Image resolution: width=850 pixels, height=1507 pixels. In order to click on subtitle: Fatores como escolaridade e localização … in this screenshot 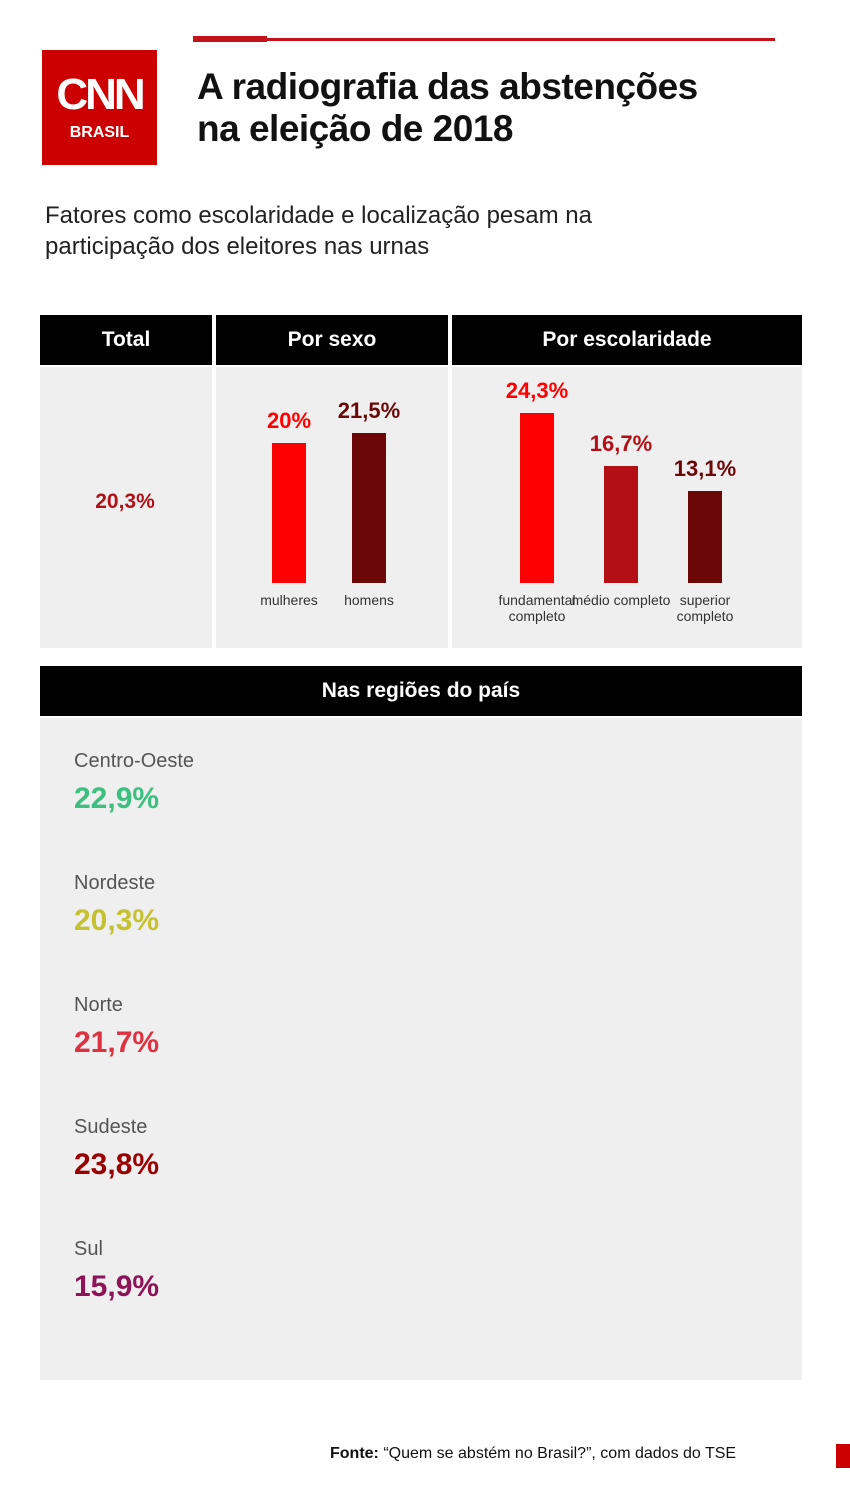, I will do `click(318, 215)`.